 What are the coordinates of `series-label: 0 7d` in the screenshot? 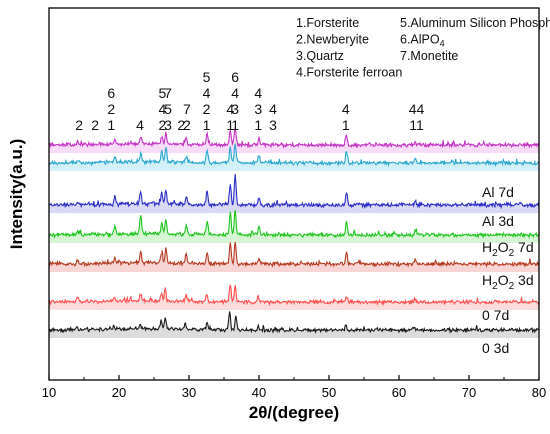 It's located at (495, 315).